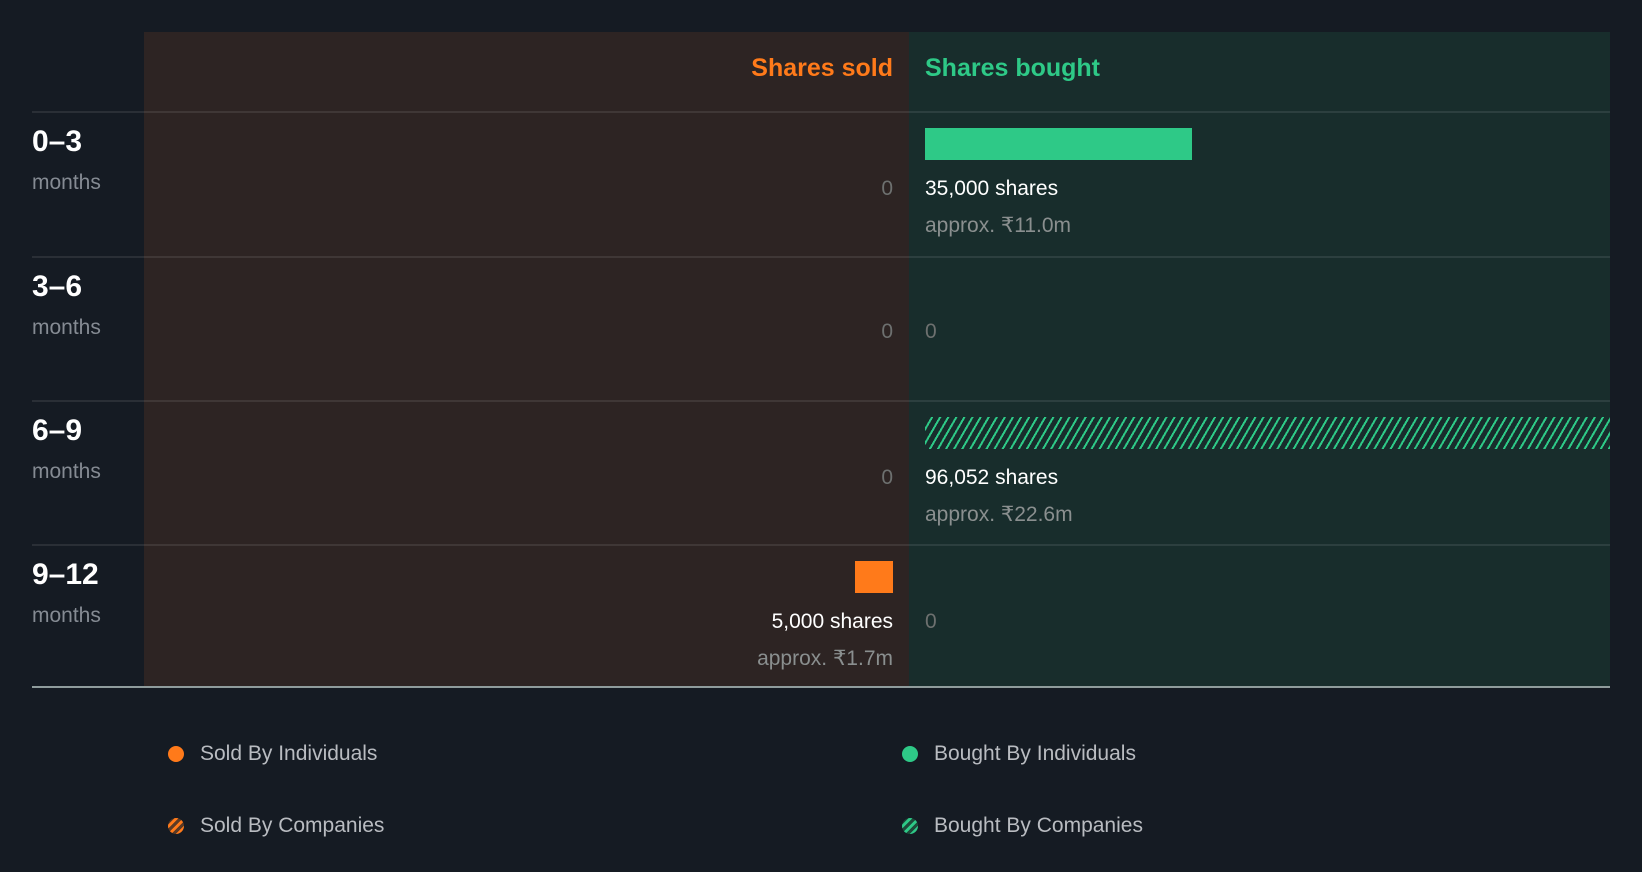  What do you see at coordinates (176, 826) in the screenshot?
I see `orange-striped-dot-icon` at bounding box center [176, 826].